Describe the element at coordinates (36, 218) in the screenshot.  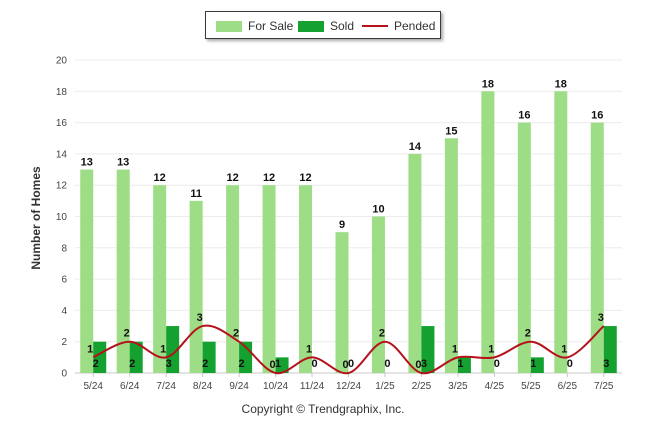
I see `y-axis-label: Number of Homes` at that location.